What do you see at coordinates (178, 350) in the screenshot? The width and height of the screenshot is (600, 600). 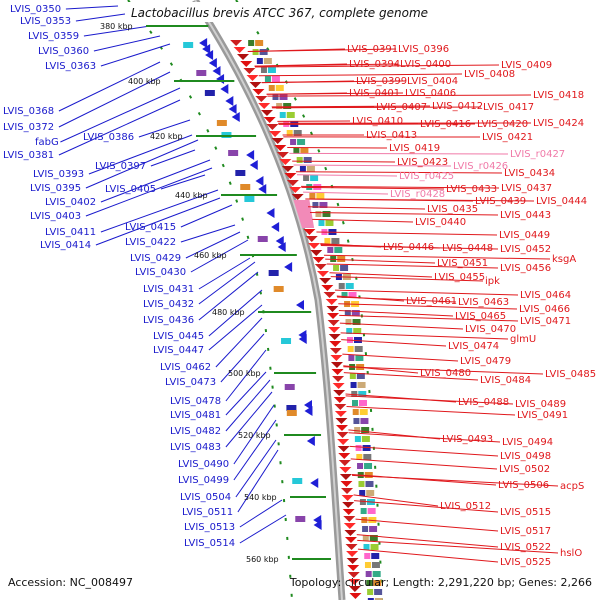 I see `gene-label-left: LVIS_0447` at bounding box center [178, 350].